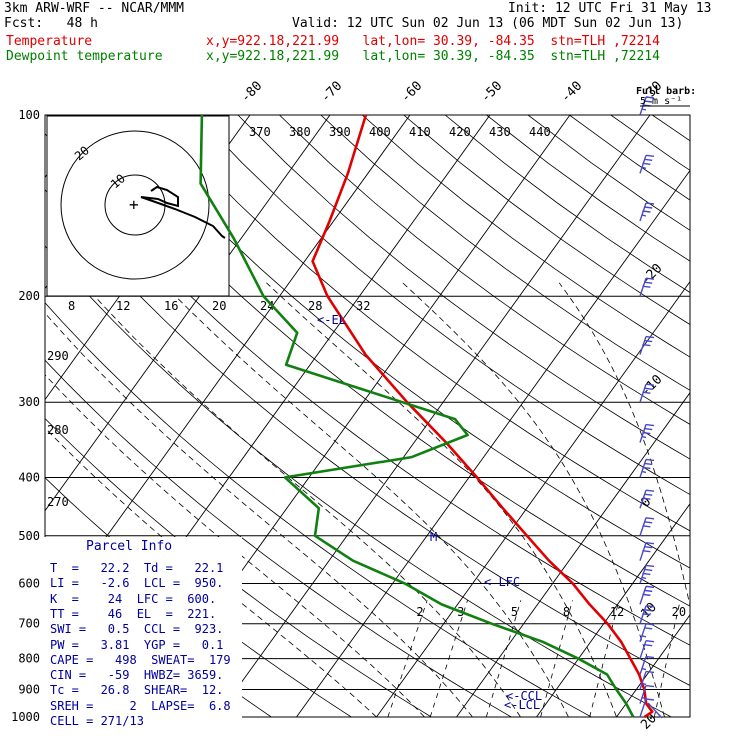  I want to click on theta-label: 410, so click(420, 132).